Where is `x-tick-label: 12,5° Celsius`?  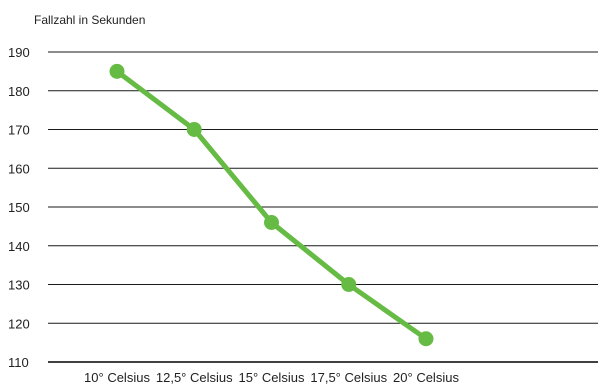 x-tick-label: 12,5° Celsius is located at coordinates (194, 377).